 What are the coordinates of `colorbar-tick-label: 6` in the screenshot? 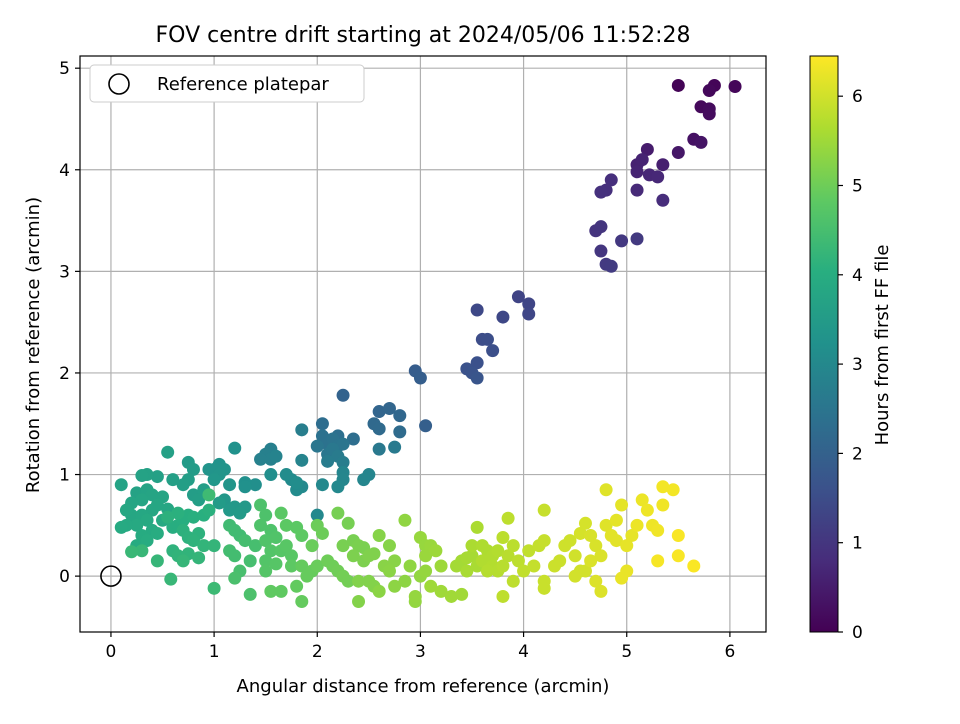 It's located at (857, 97).